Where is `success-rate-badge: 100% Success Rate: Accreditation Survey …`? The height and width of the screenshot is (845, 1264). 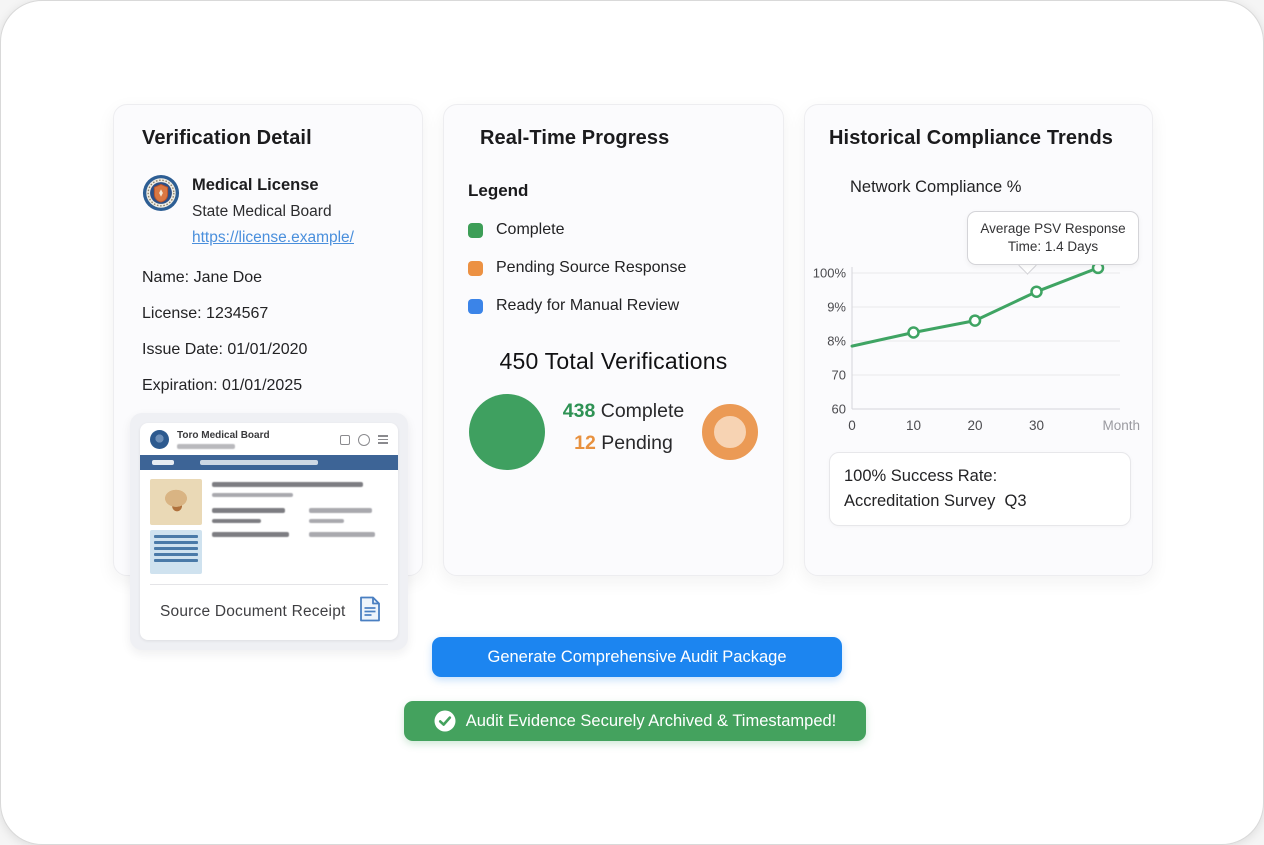 success-rate-badge: 100% Success Rate: Accreditation Survey … is located at coordinates (980, 489).